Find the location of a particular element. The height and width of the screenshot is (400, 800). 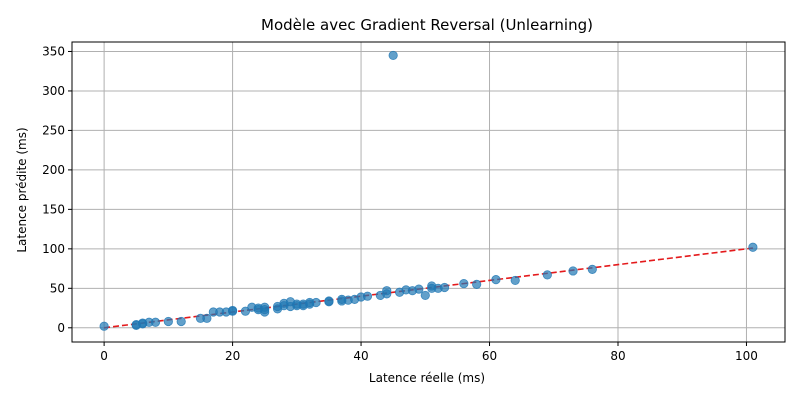

y-axis-ticks: 0 50 100 150 200 250 300 350 is located at coordinates (57, 189).